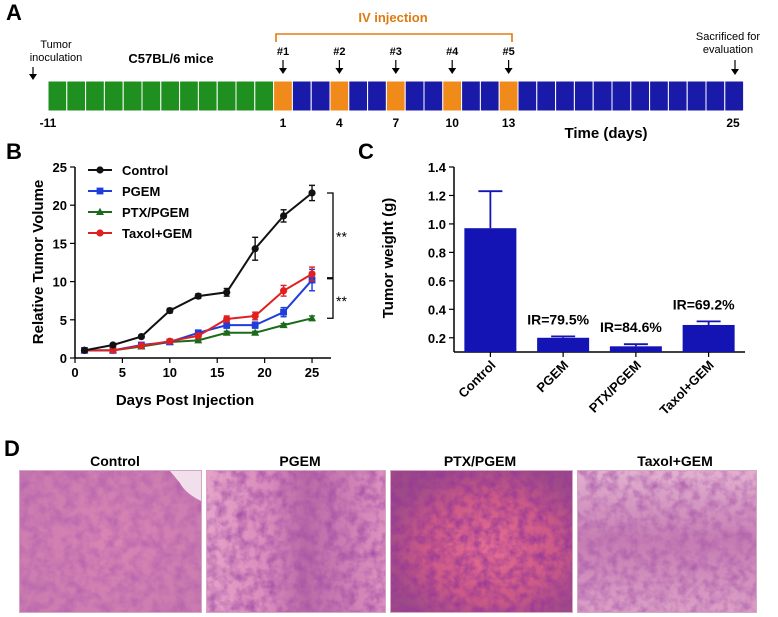  I want to click on chart-c-ytick-label: 0.6, so click(437, 281).